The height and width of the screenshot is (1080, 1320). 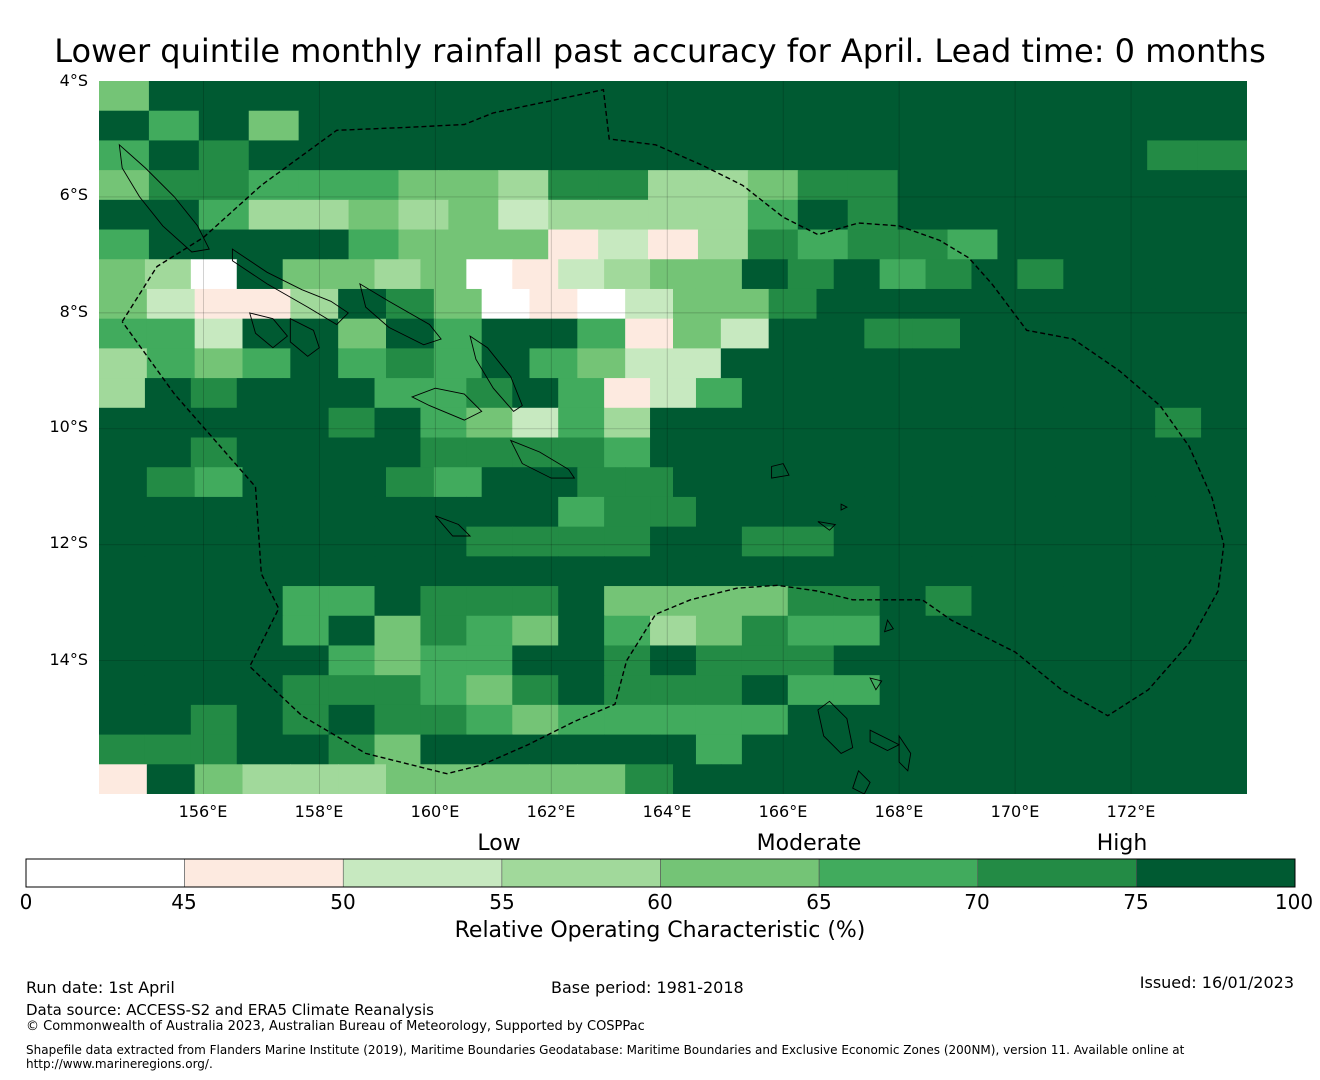 I want to click on colorbar-tick-100: 100, so click(x=1294, y=902).